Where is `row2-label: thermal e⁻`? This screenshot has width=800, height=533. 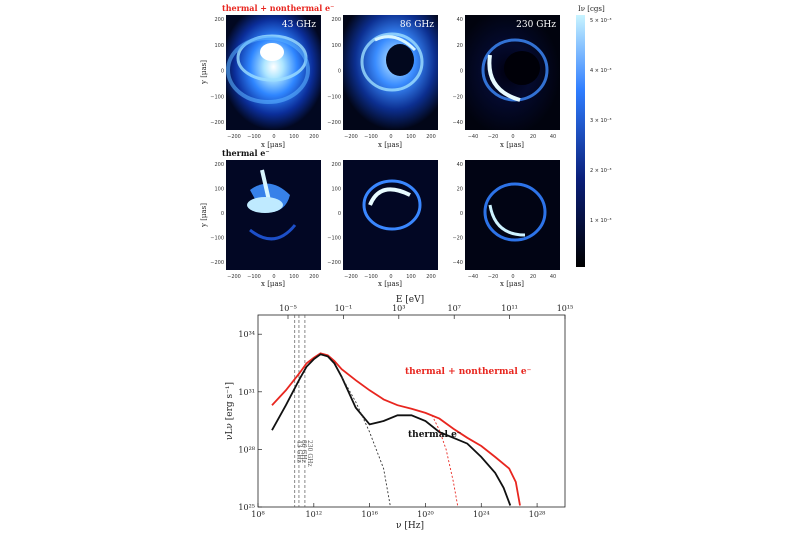
row2-label: thermal e⁻ is located at coordinates (246, 153).